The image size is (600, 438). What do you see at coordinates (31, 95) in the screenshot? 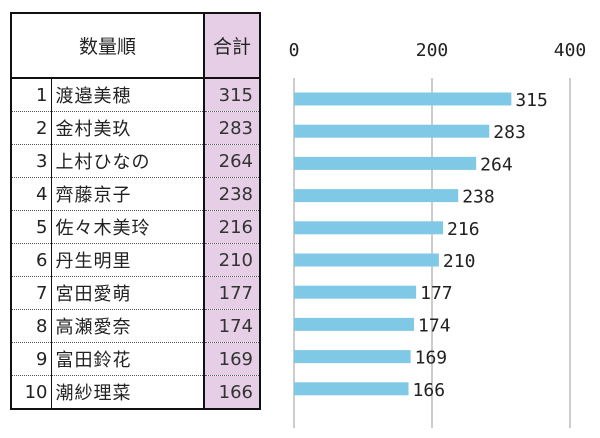
I see `rank-cell: 1` at bounding box center [31, 95].